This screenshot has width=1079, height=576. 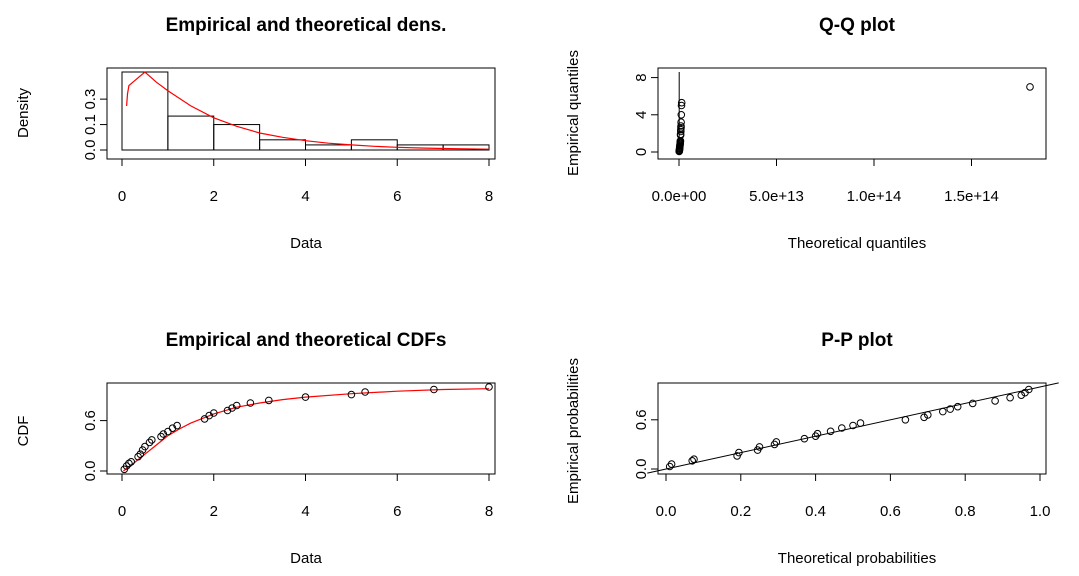 I want to click on cdf-y-tick-label: 0.6, so click(x=90, y=420).